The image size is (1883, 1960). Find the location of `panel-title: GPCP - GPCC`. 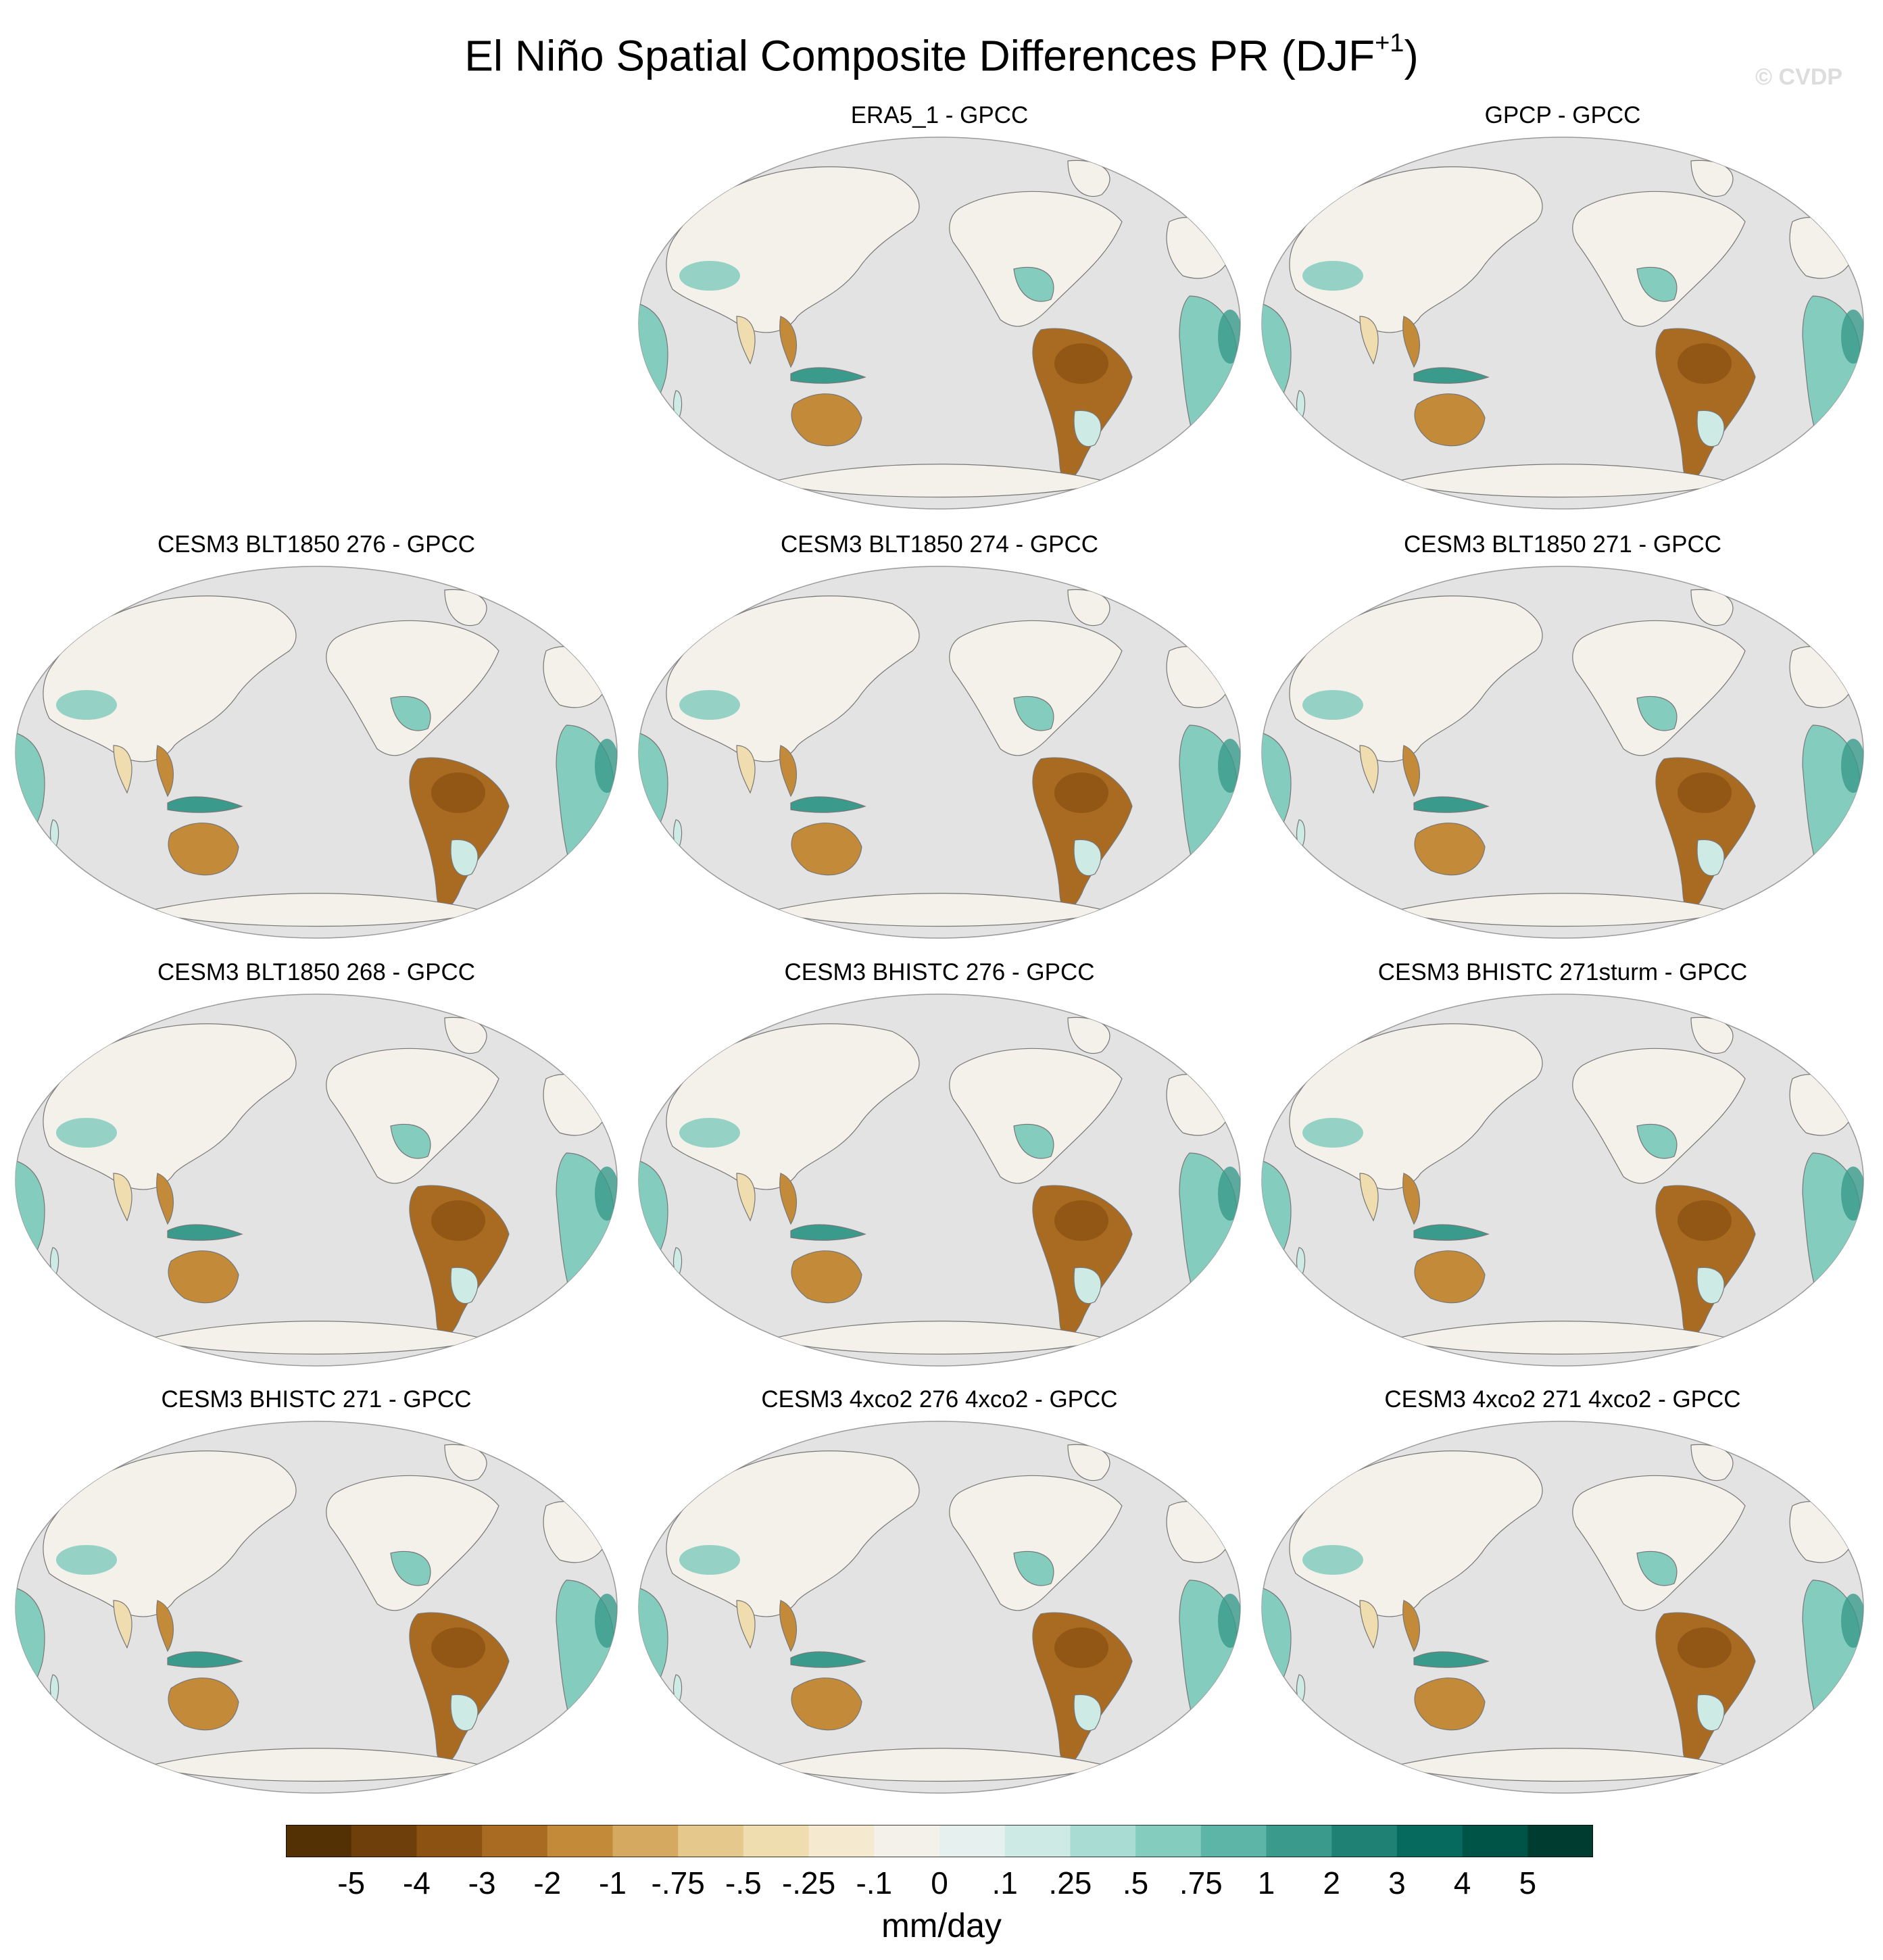

panel-title: GPCP - GPCC is located at coordinates (1562, 115).